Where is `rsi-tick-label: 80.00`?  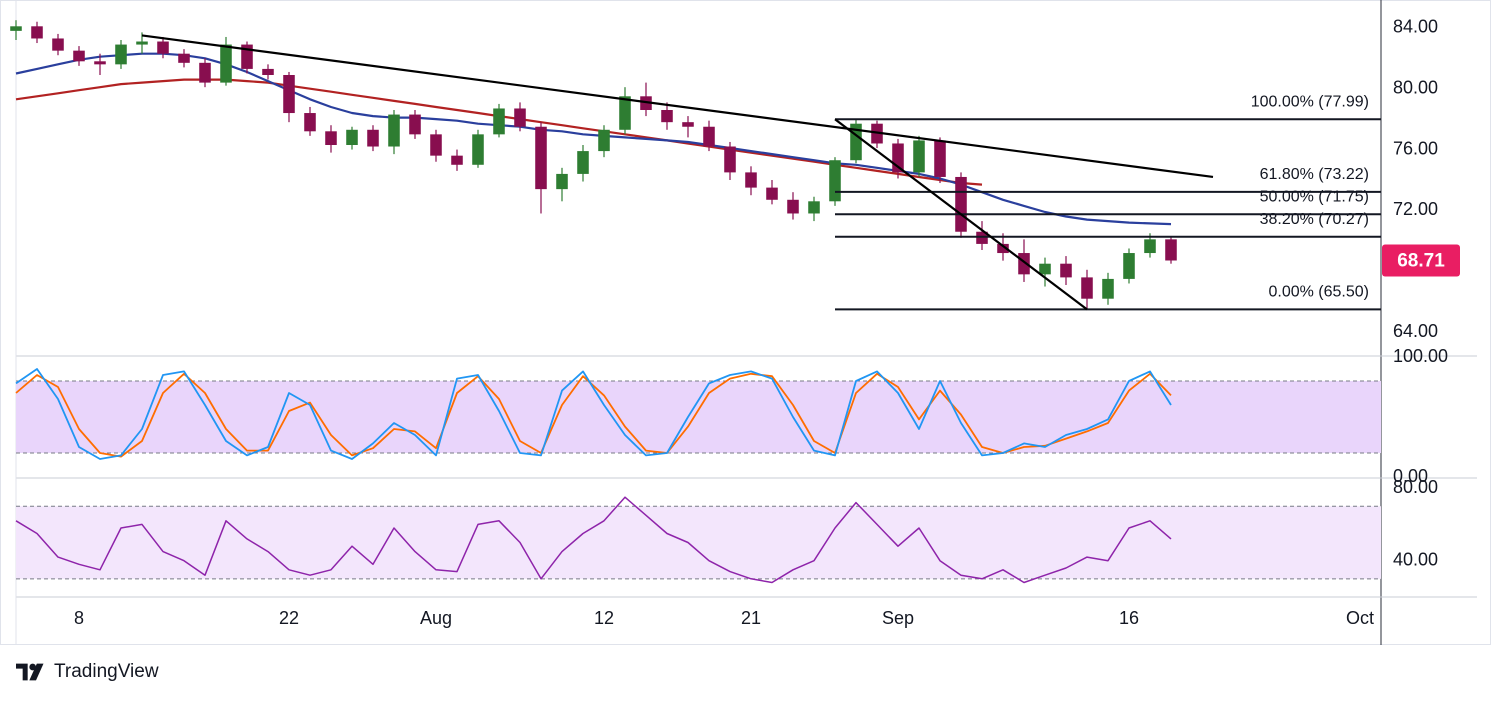
rsi-tick-label: 80.00 is located at coordinates (1415, 487).